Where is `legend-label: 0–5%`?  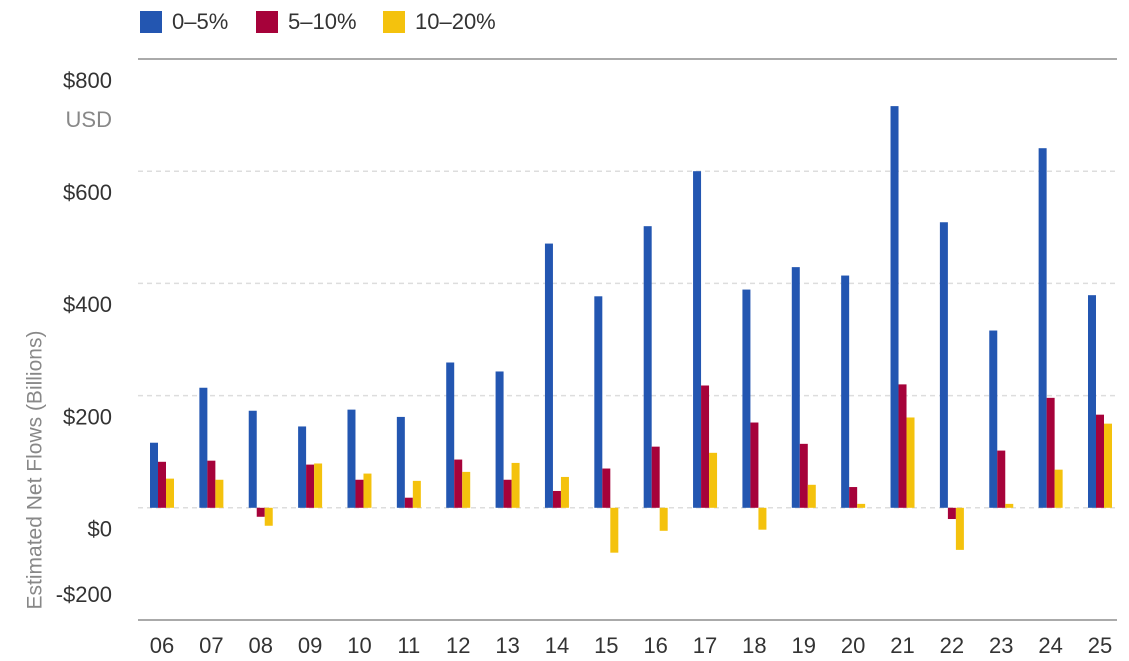 legend-label: 0–5% is located at coordinates (200, 21).